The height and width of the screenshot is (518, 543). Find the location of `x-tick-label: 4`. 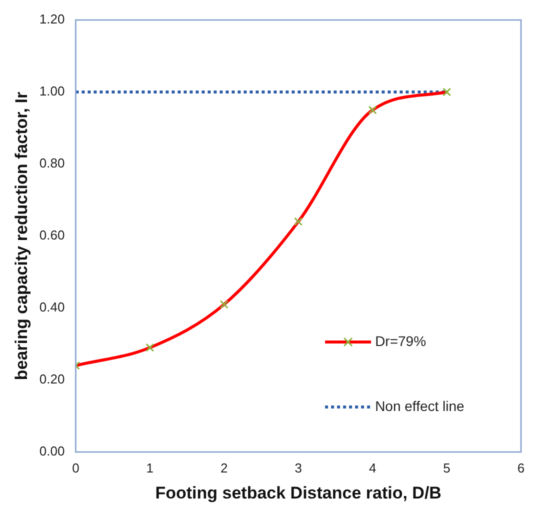

x-tick-label: 4 is located at coordinates (372, 468).